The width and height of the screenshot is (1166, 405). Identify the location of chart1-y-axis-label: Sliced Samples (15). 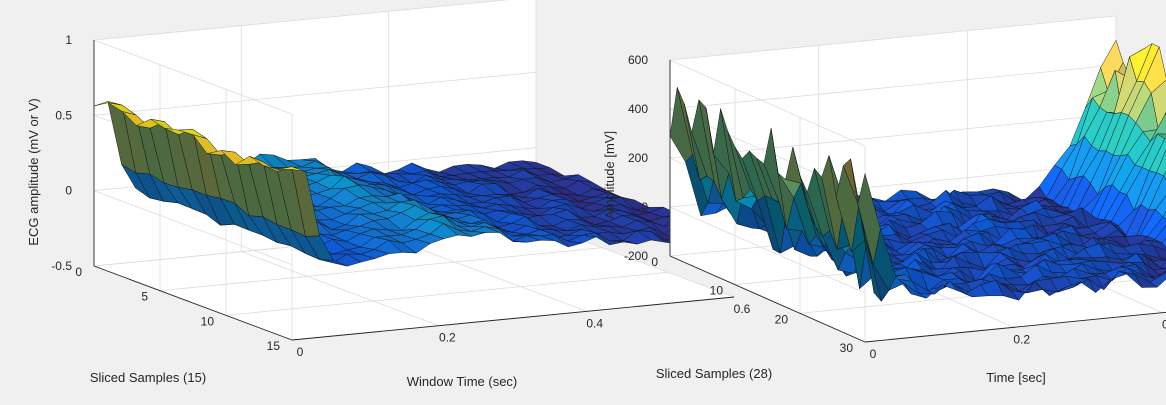
(148, 377).